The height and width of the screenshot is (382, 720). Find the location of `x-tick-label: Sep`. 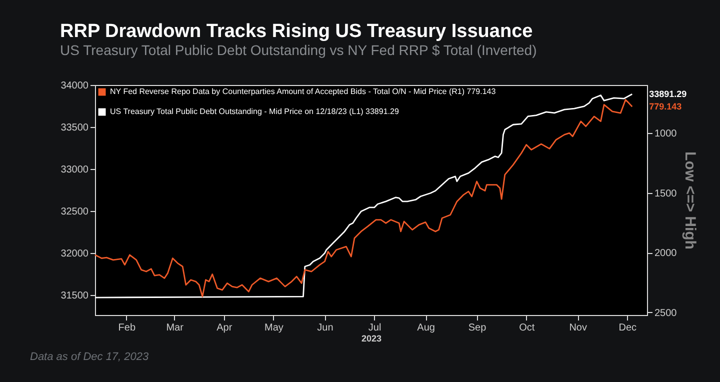

x-tick-label: Sep is located at coordinates (477, 328).